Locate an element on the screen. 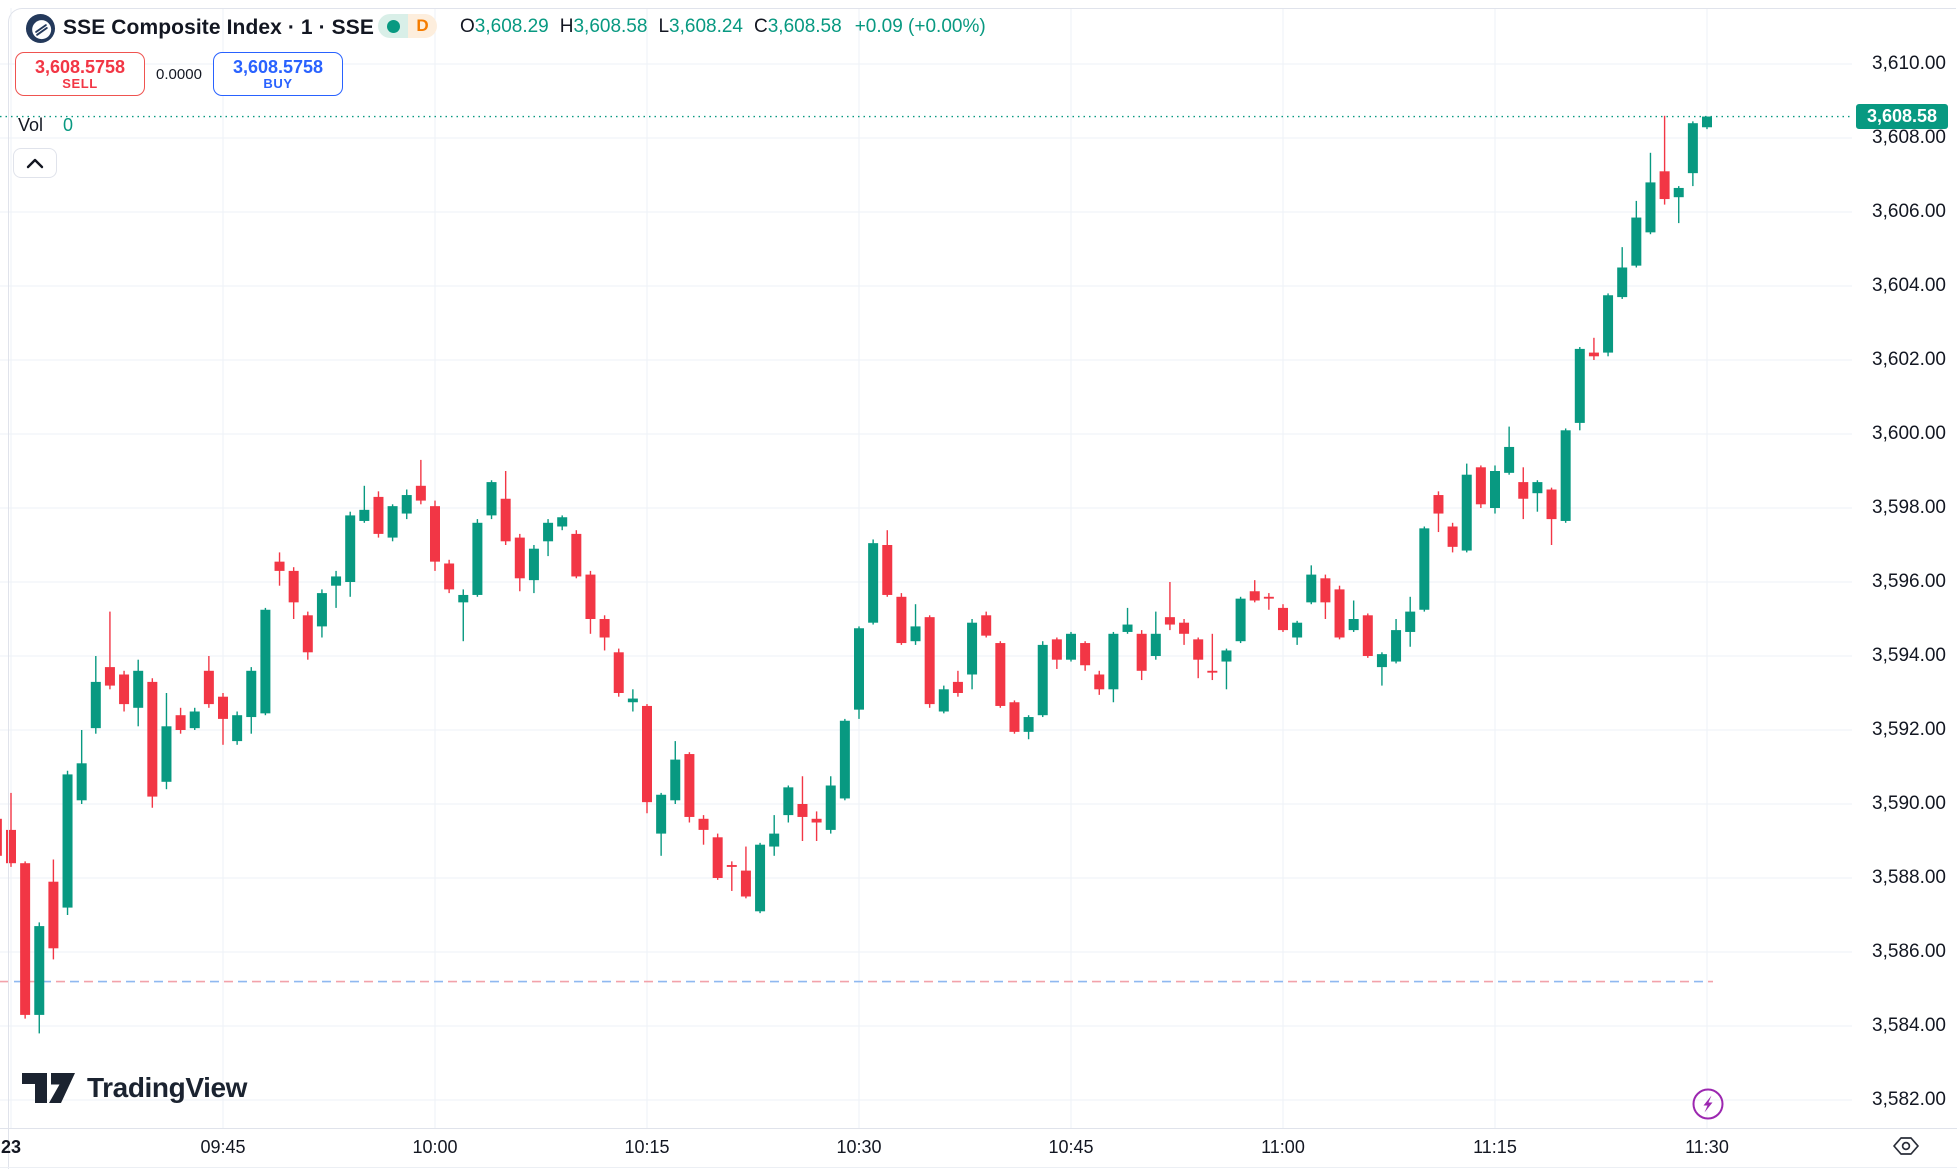 This screenshot has height=1170, width=1957. market-status-interval-badge: D is located at coordinates (407, 26).